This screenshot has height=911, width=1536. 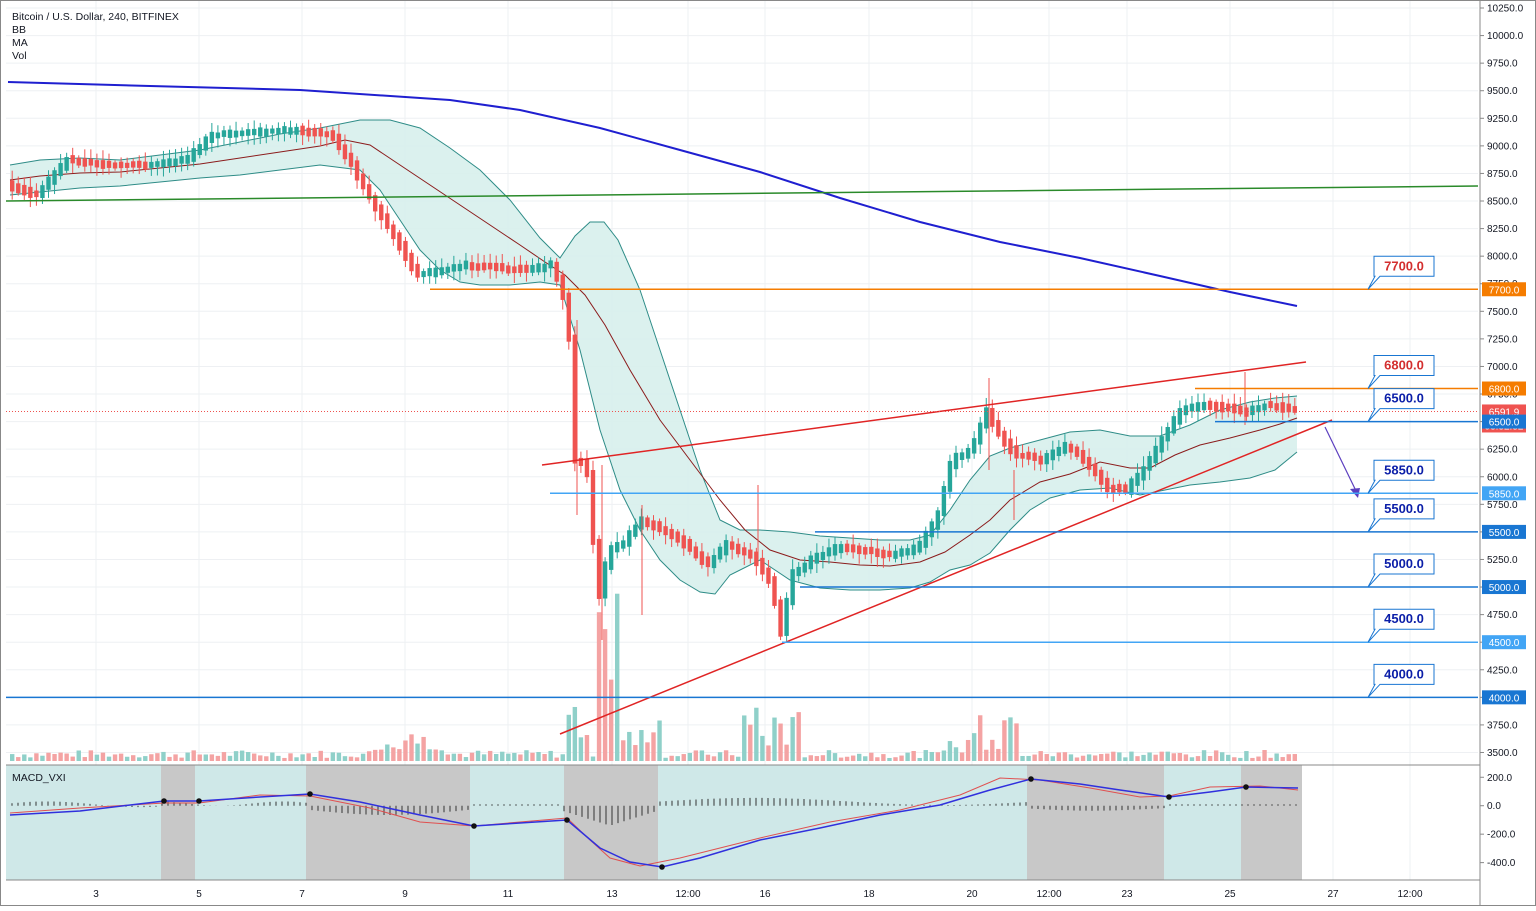 I want to click on badge-4000: 4000.0, so click(x=1504, y=698).